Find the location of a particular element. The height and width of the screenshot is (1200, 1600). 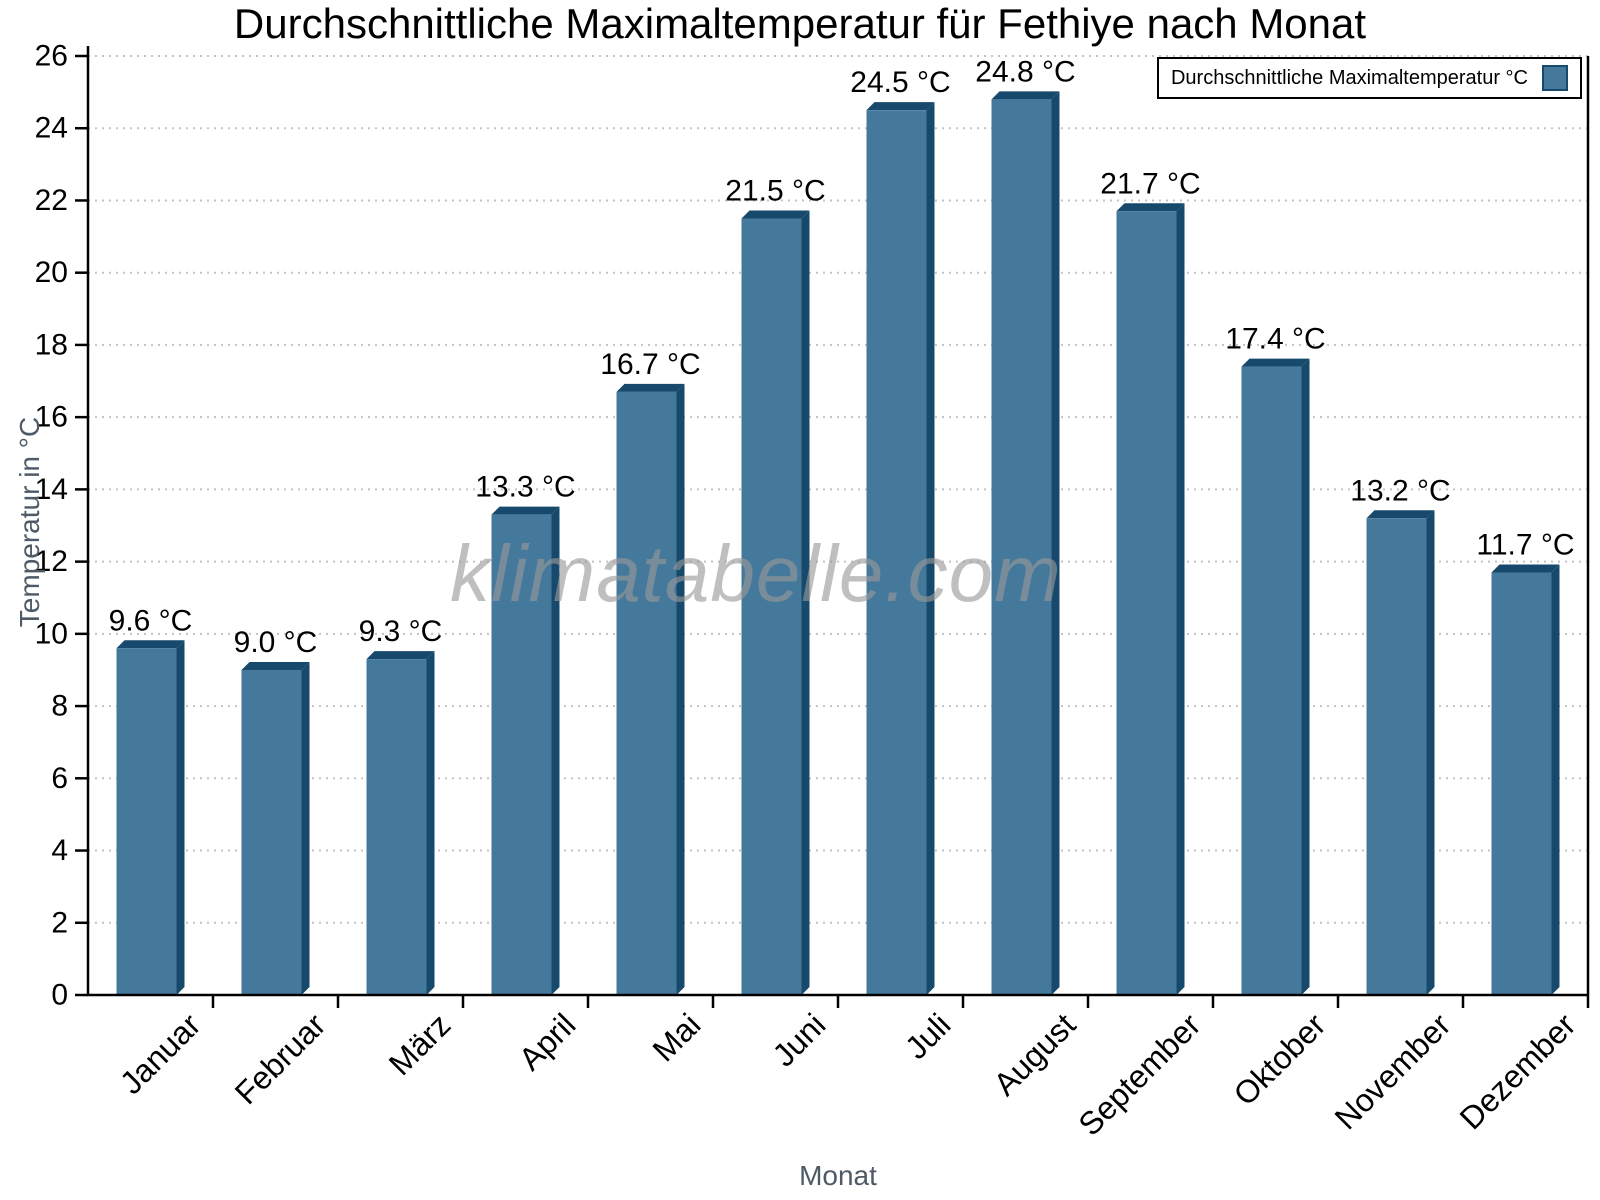

x-tick-label: Oktober is located at coordinates (1280, 1059).